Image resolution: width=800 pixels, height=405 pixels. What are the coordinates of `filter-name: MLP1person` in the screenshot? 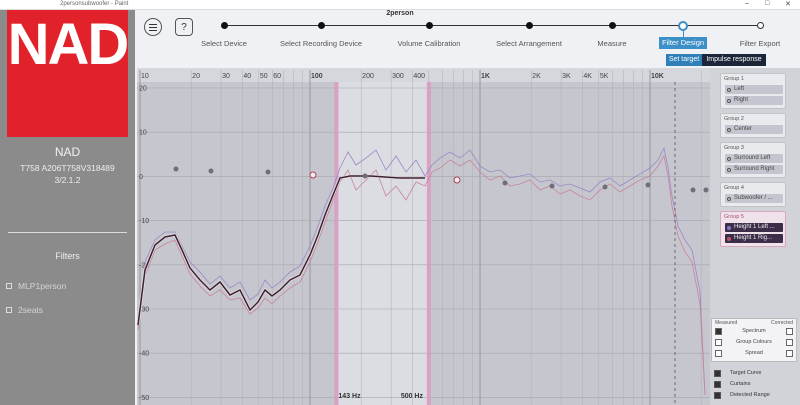 It's located at (42, 286).